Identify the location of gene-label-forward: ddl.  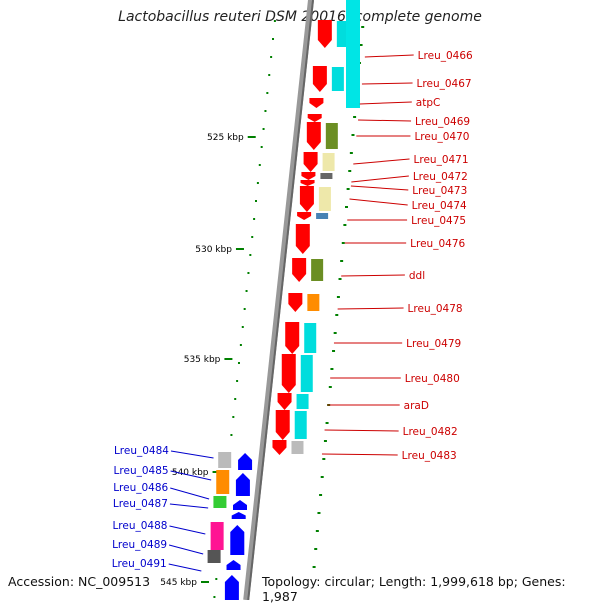
(417, 276).